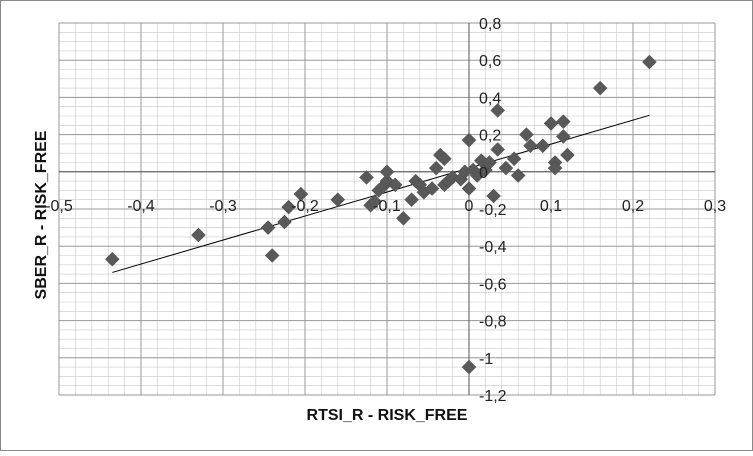 This screenshot has width=753, height=456. I want to click on y-tick-label: 0,2, so click(490, 136).